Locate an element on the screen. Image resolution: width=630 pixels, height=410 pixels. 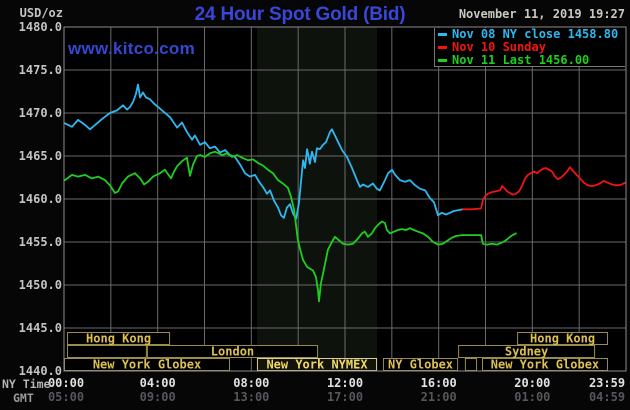
session-label: NY Globex is located at coordinates (420, 365).